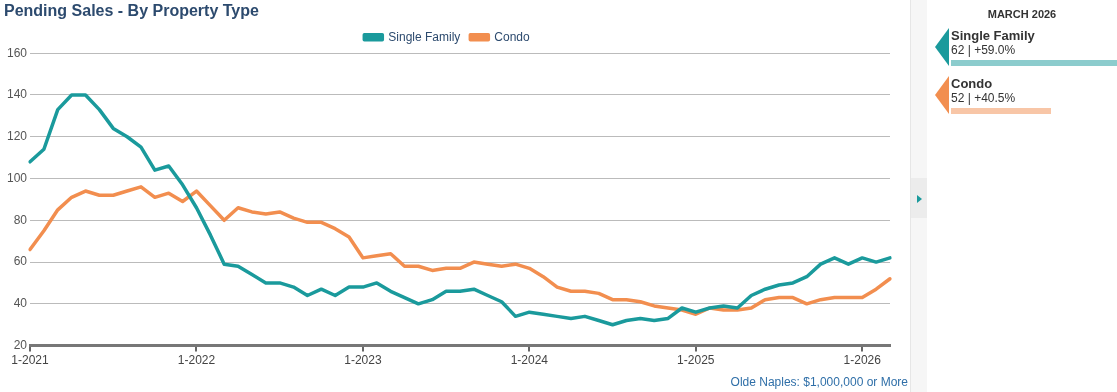 This screenshot has height=392, width=1117. Describe the element at coordinates (20, 261) in the screenshot. I see `y-tick-label: 60` at that location.